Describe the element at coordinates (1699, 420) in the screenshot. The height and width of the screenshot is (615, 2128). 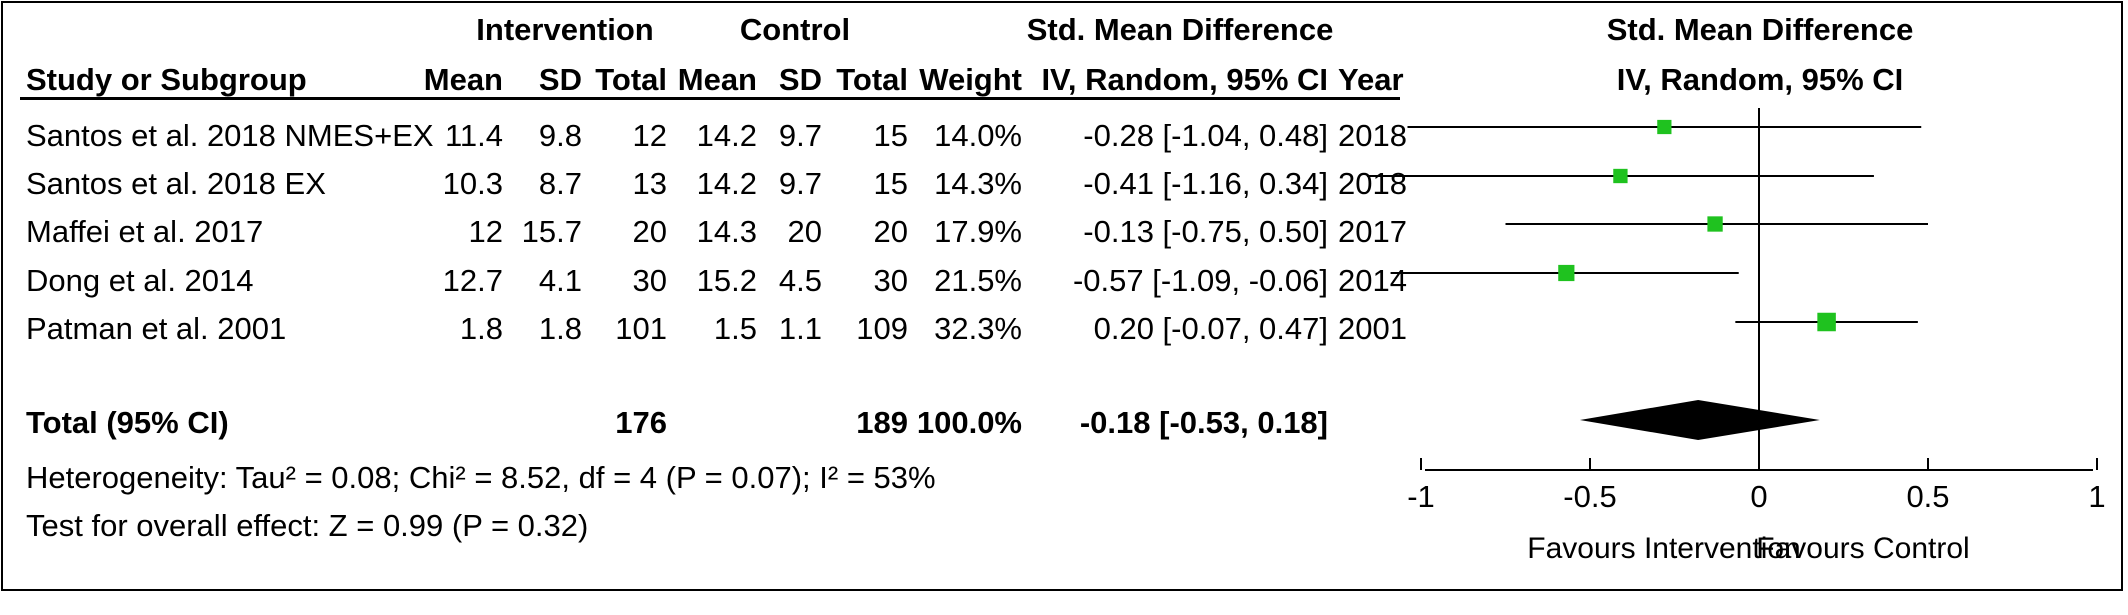
I see `pooled-diamond` at that location.